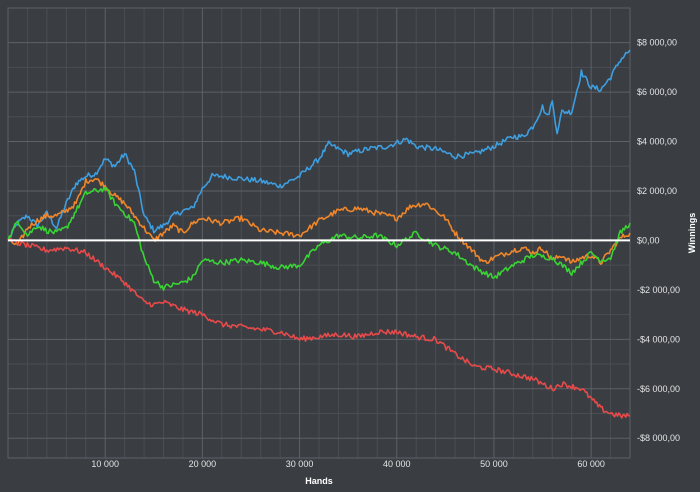 The image size is (700, 492). Describe the element at coordinates (692, 233) in the screenshot. I see `y-axis-title: Winnings` at that location.